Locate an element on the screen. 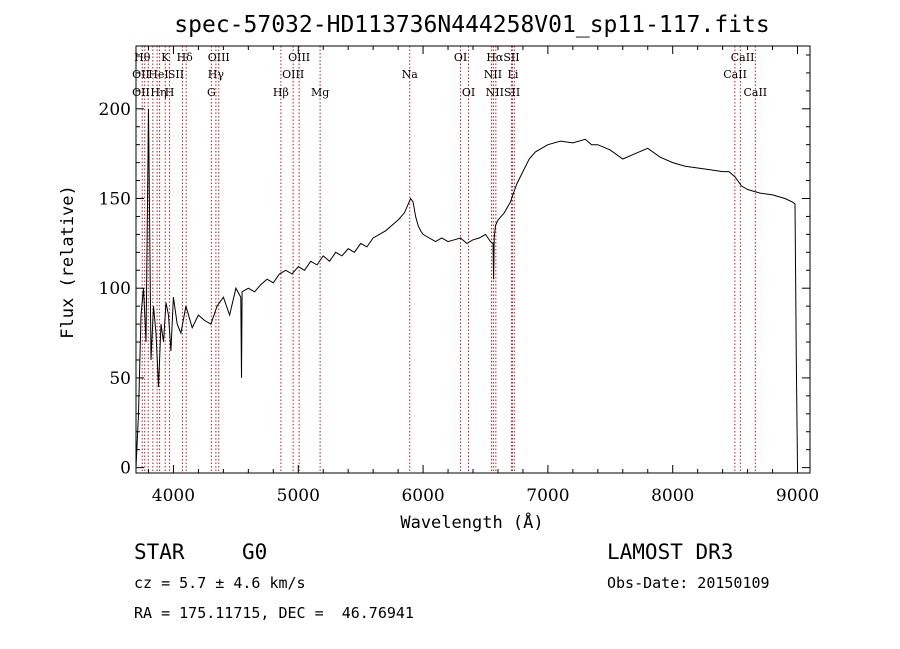 The height and width of the screenshot is (649, 900). y-tick-label: 0 is located at coordinates (125, 469).